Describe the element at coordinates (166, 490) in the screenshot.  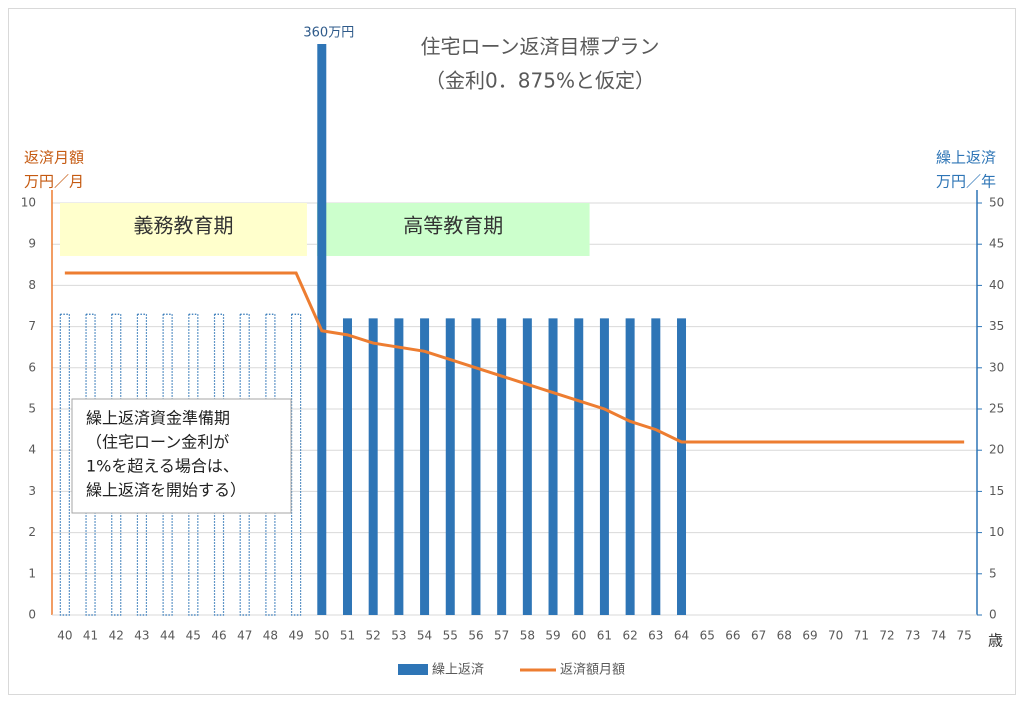
I see `note-text: 繰上返済を開始する）` at that location.